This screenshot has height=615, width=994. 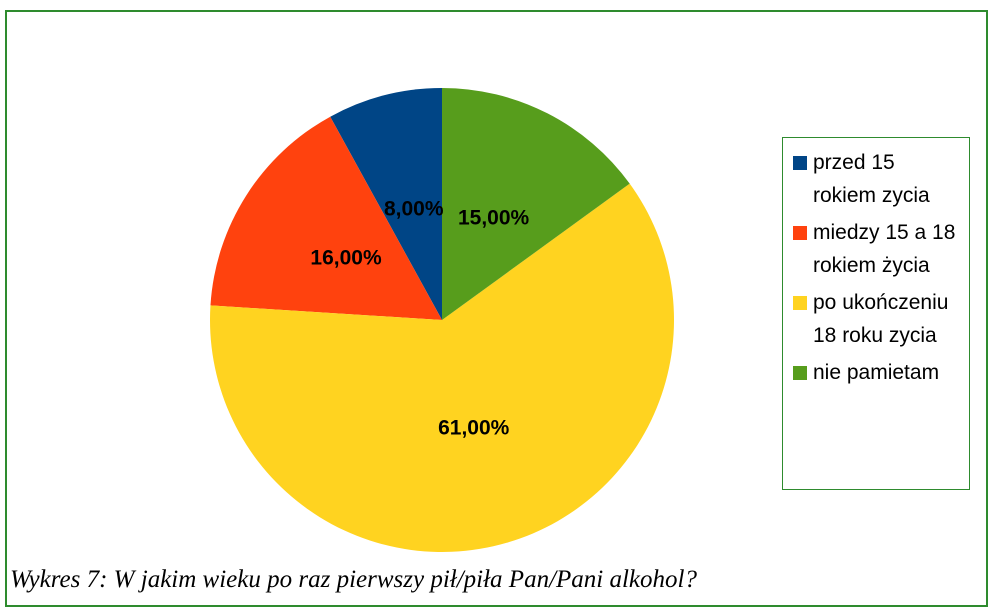 I want to click on legend-label: nie pamietam, so click(x=876, y=372).